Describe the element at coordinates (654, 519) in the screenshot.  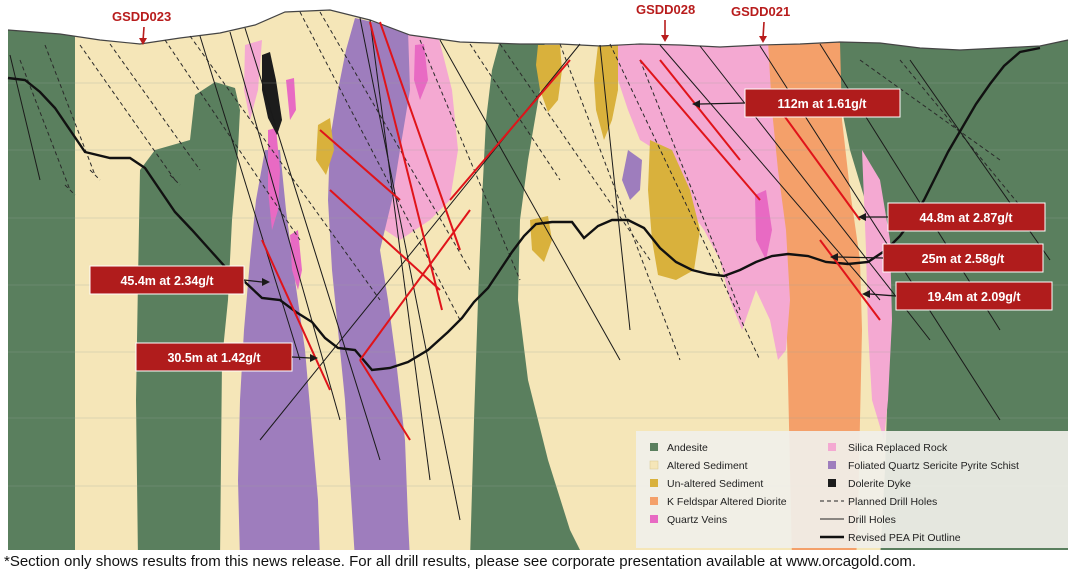
I see `legend-swatch-quartz-veins` at that location.